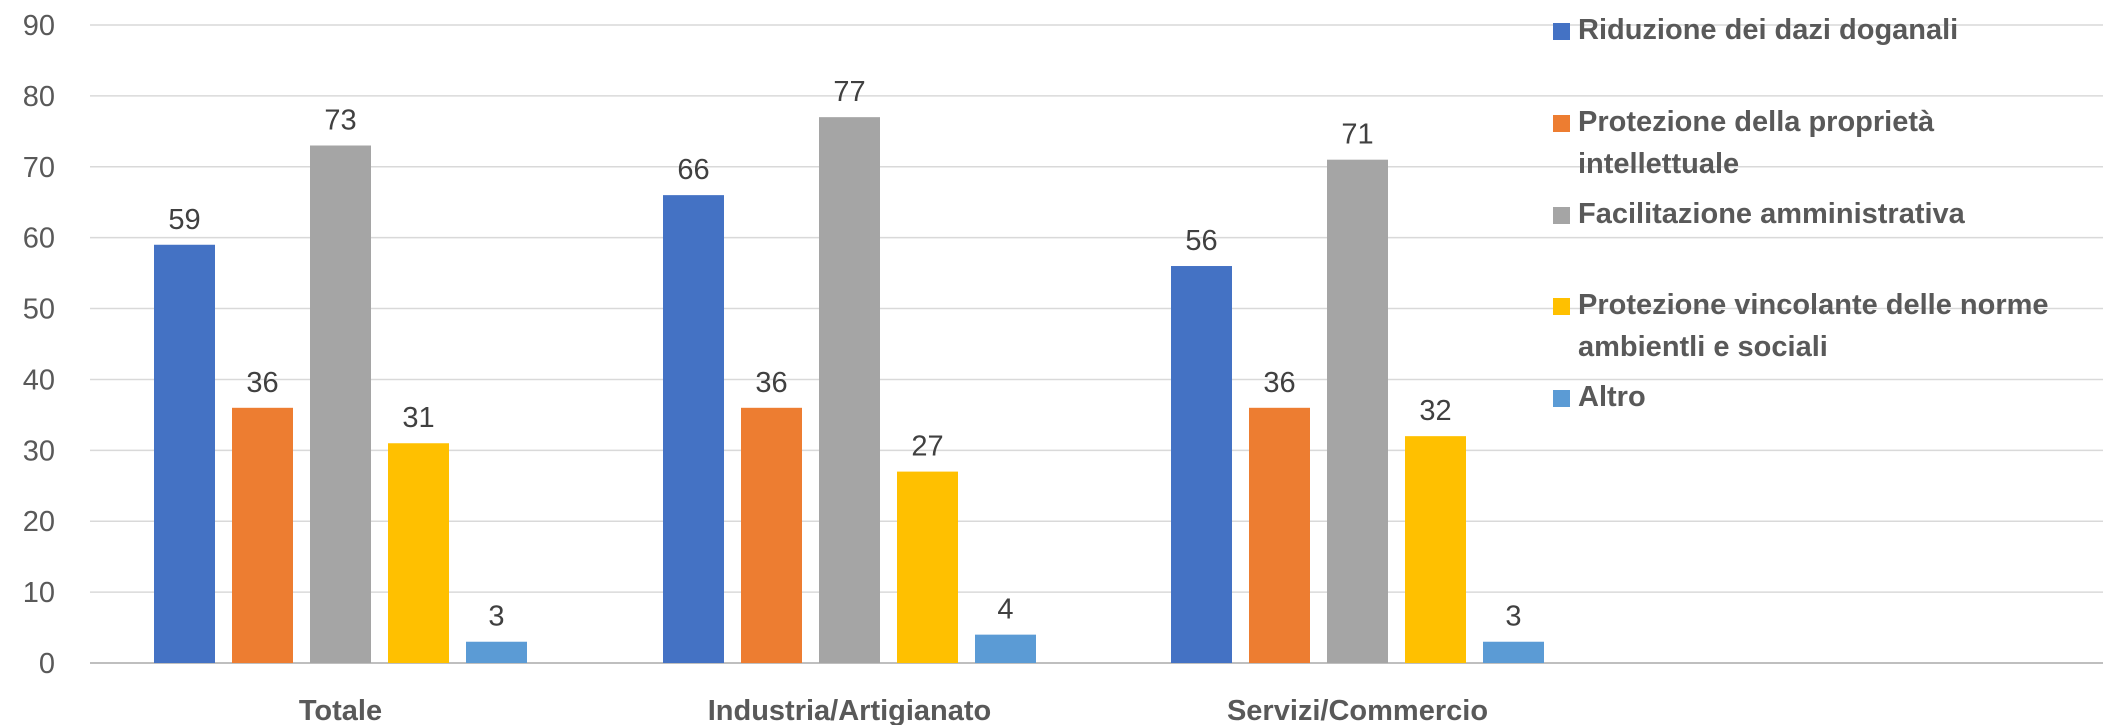  What do you see at coordinates (39, 26) in the screenshot?
I see `y-tick-label: 90` at bounding box center [39, 26].